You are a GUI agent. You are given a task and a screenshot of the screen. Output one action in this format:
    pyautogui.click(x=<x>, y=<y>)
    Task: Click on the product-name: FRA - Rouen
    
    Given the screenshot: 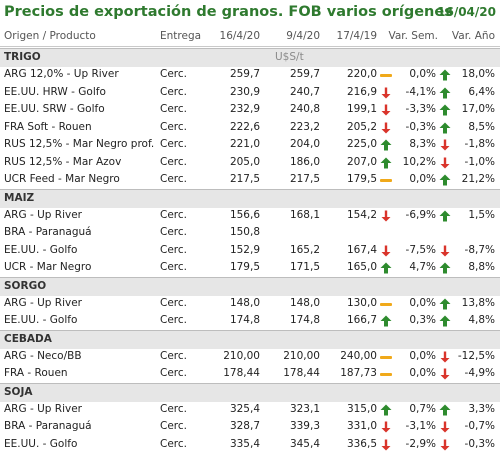 What is the action you would take?
    pyautogui.click(x=36, y=373)
    